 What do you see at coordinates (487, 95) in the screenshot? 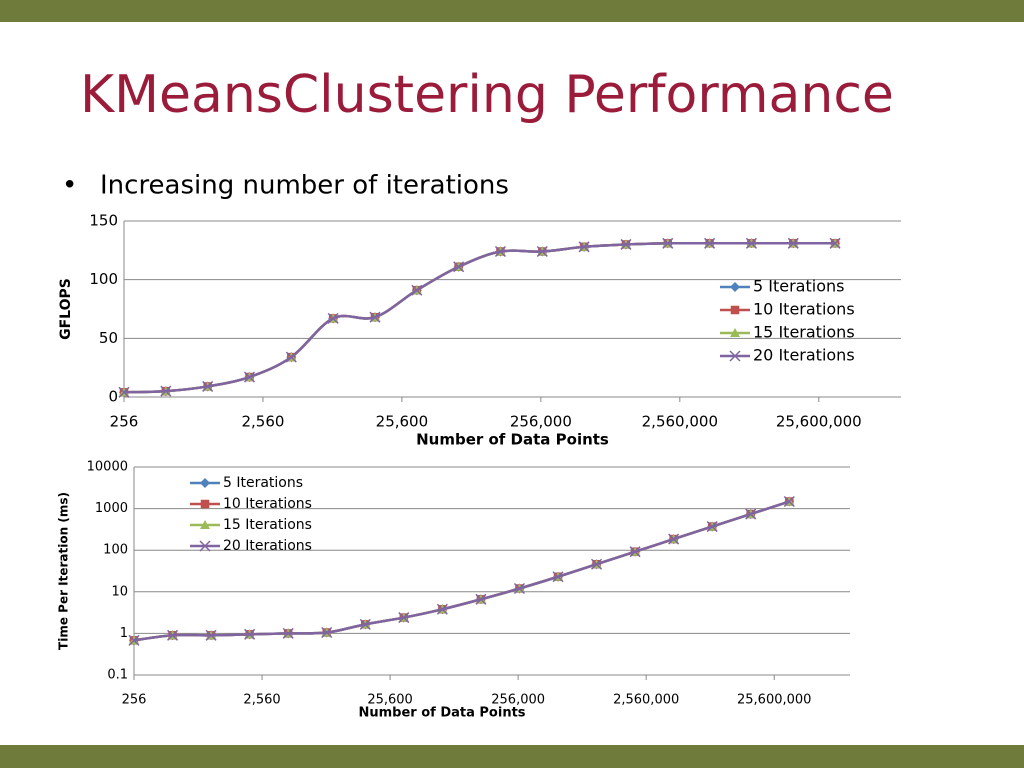
I see `slide-title: KMeansClustering Performance` at bounding box center [487, 95].